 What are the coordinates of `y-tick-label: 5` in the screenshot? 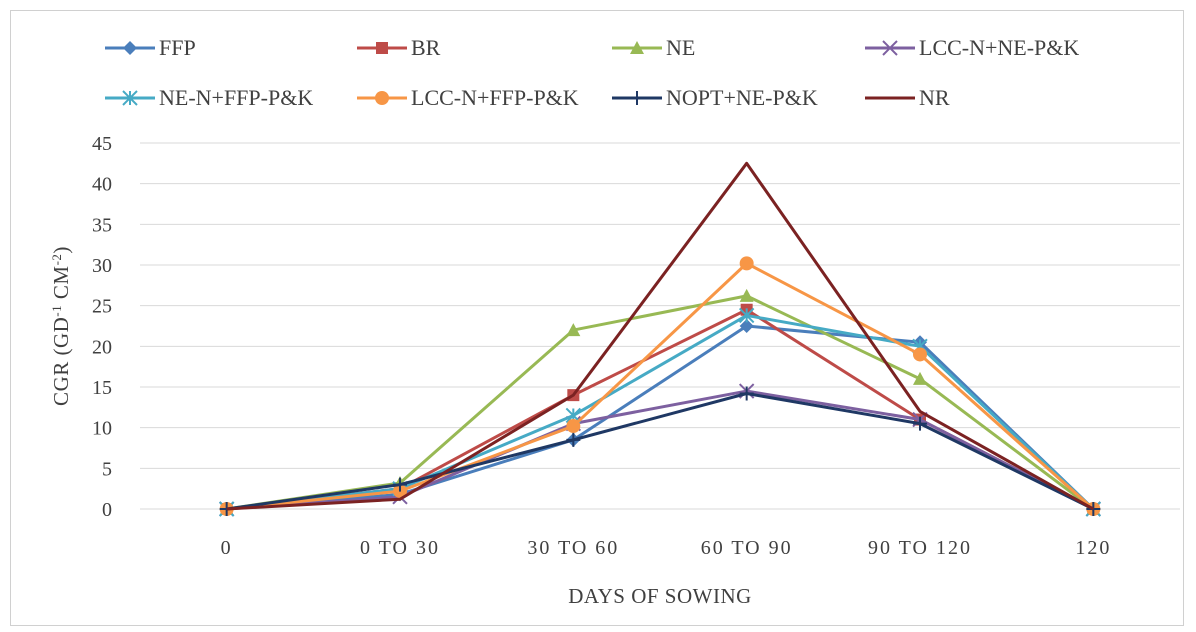 It's located at (107, 469).